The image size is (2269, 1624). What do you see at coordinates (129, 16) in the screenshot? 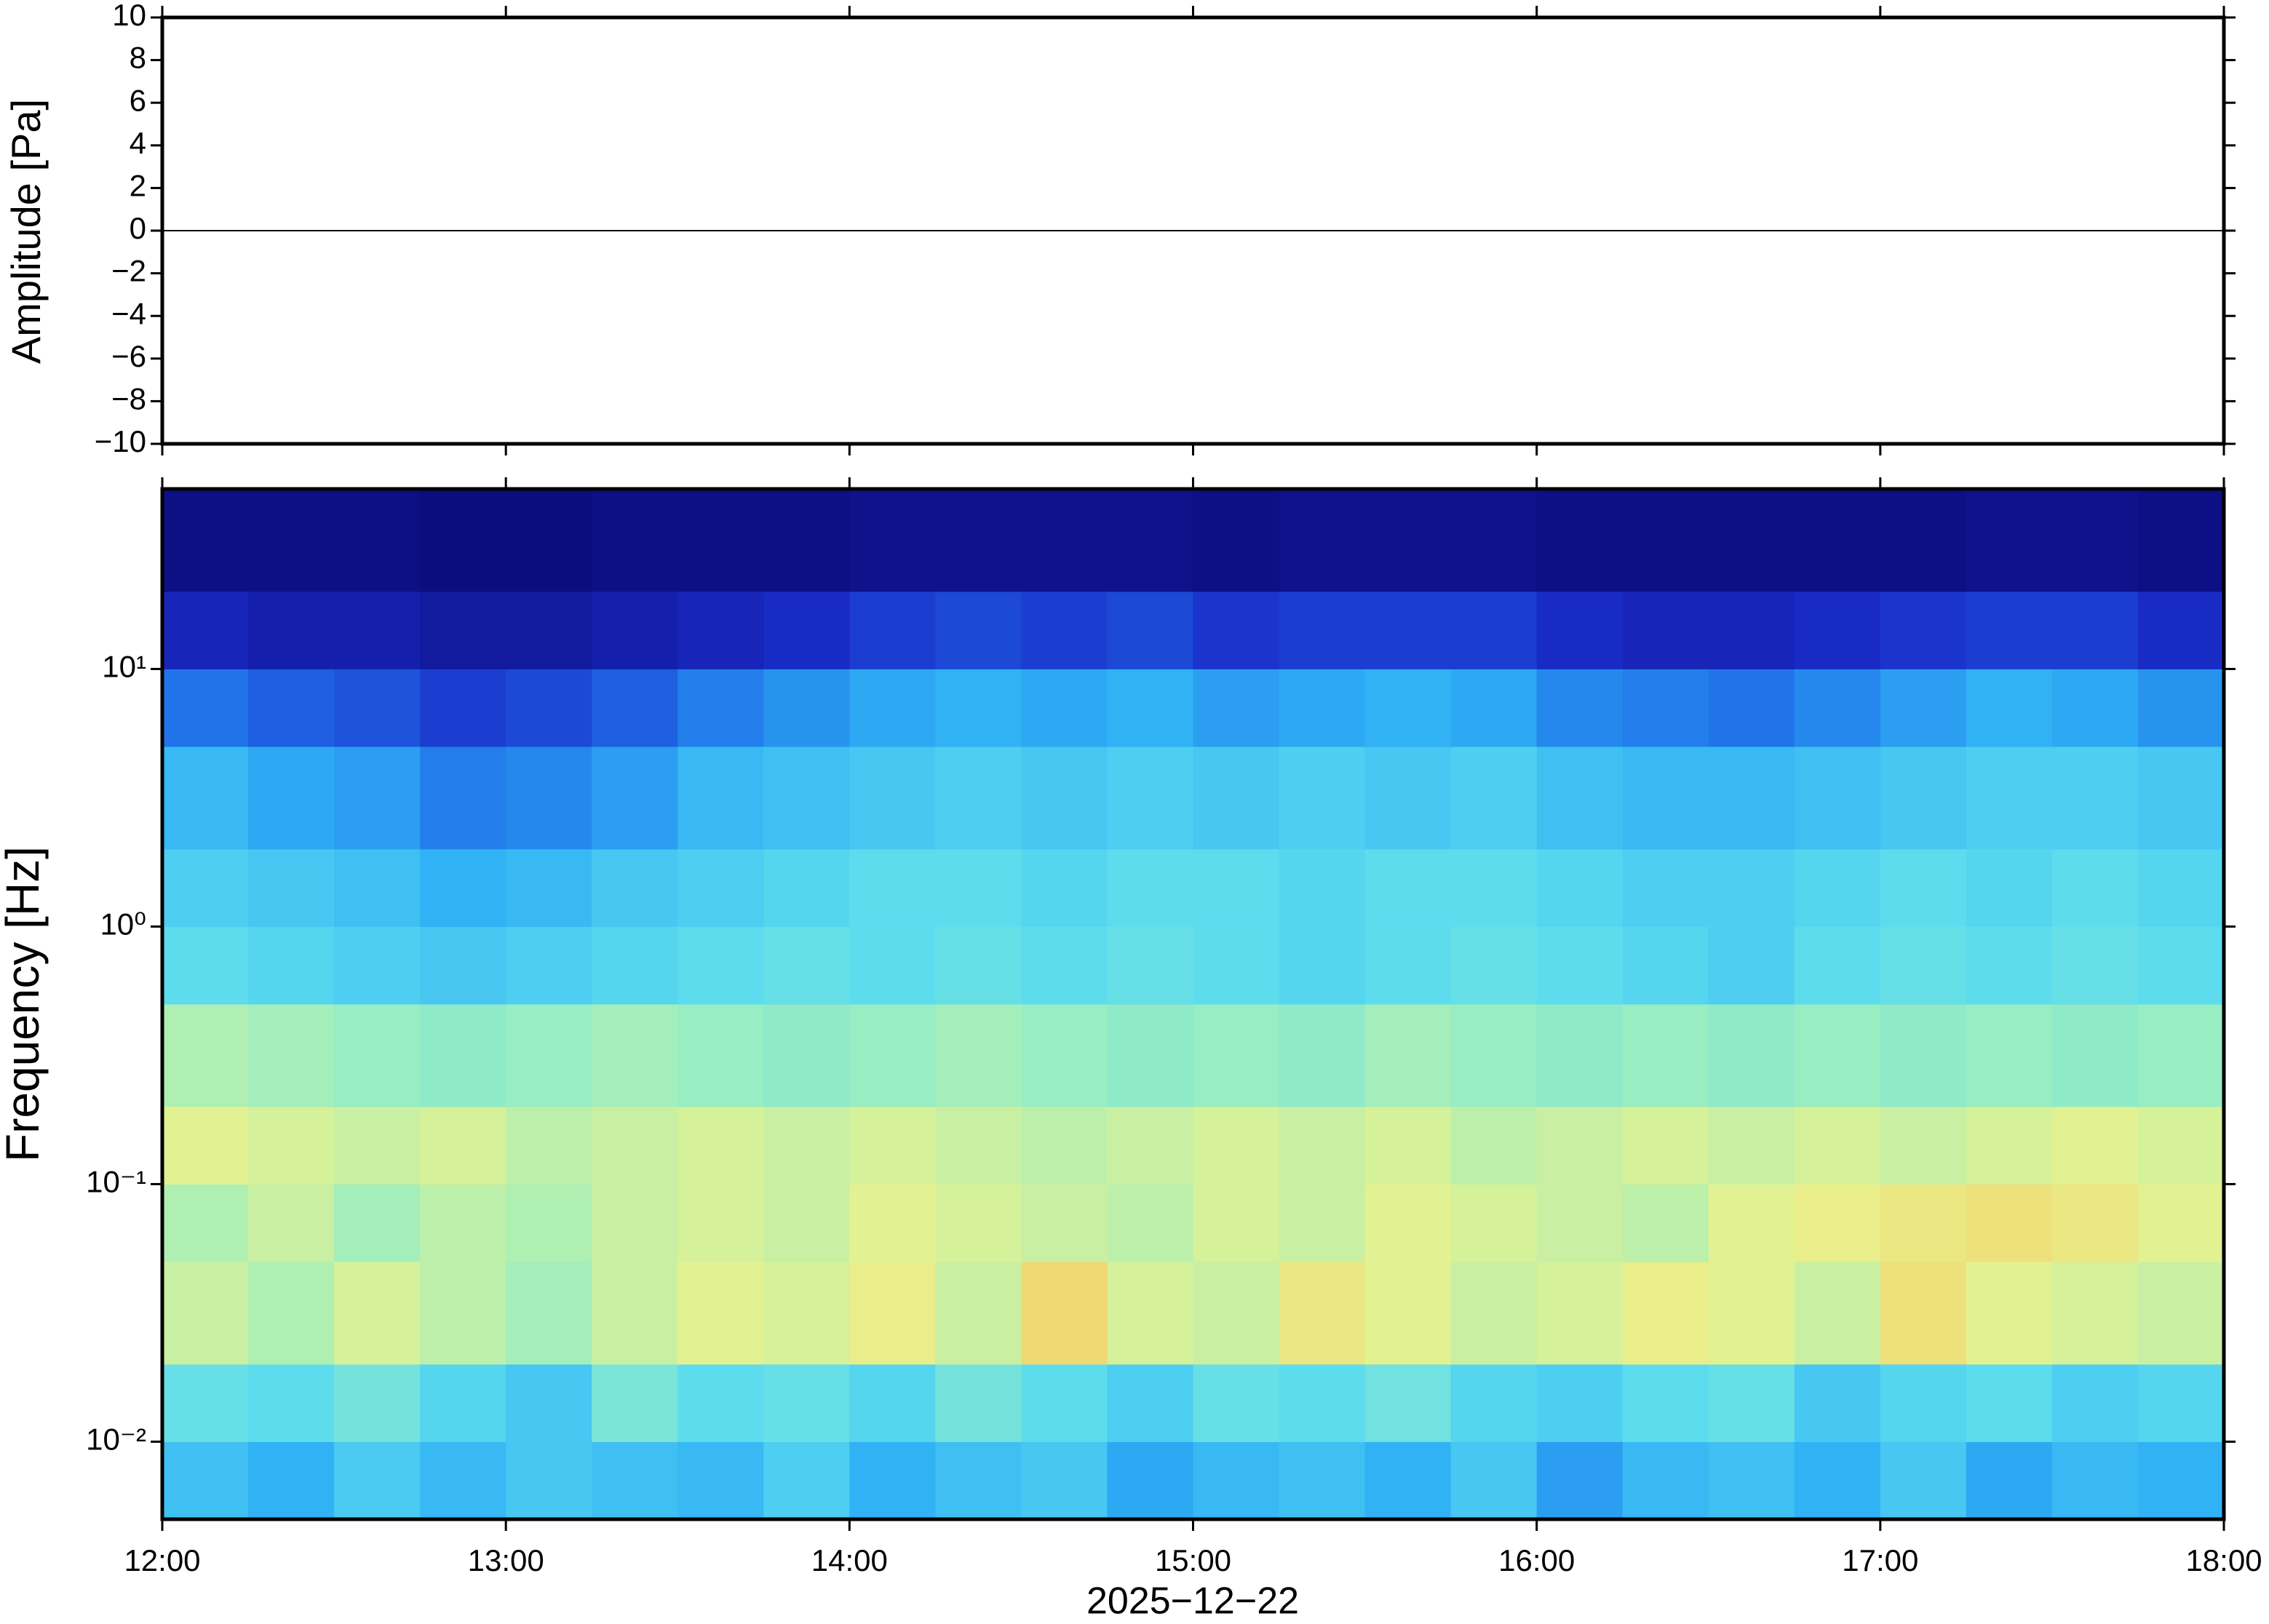
I see `y-tick-label: 10` at bounding box center [129, 16].